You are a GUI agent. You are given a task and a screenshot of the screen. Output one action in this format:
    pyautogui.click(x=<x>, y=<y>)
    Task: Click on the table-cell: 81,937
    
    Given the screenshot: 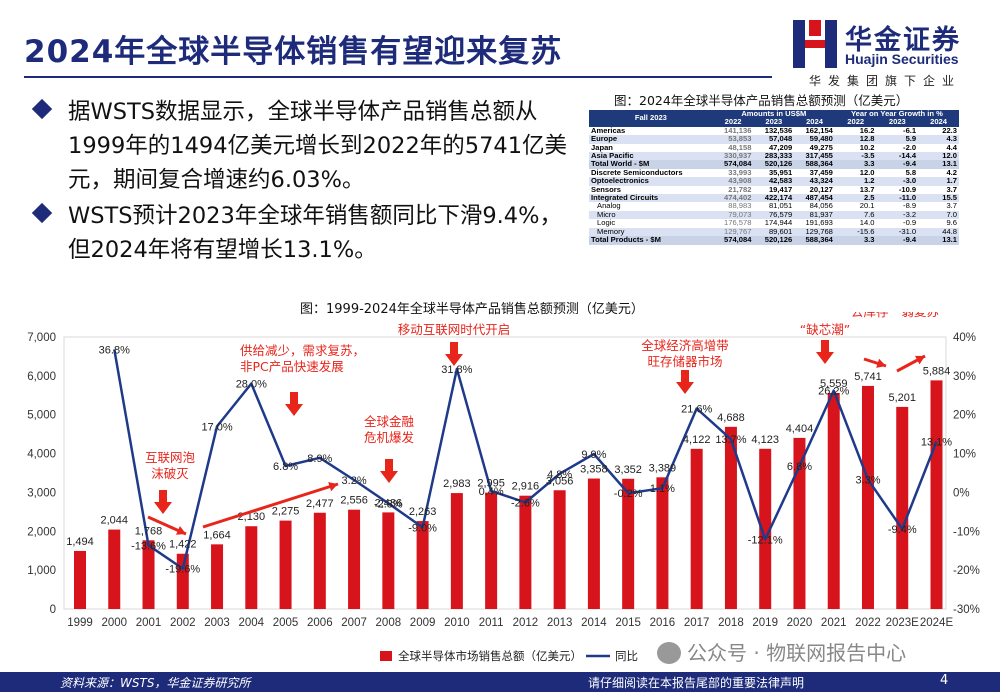 What is the action you would take?
    pyautogui.click(x=814, y=215)
    